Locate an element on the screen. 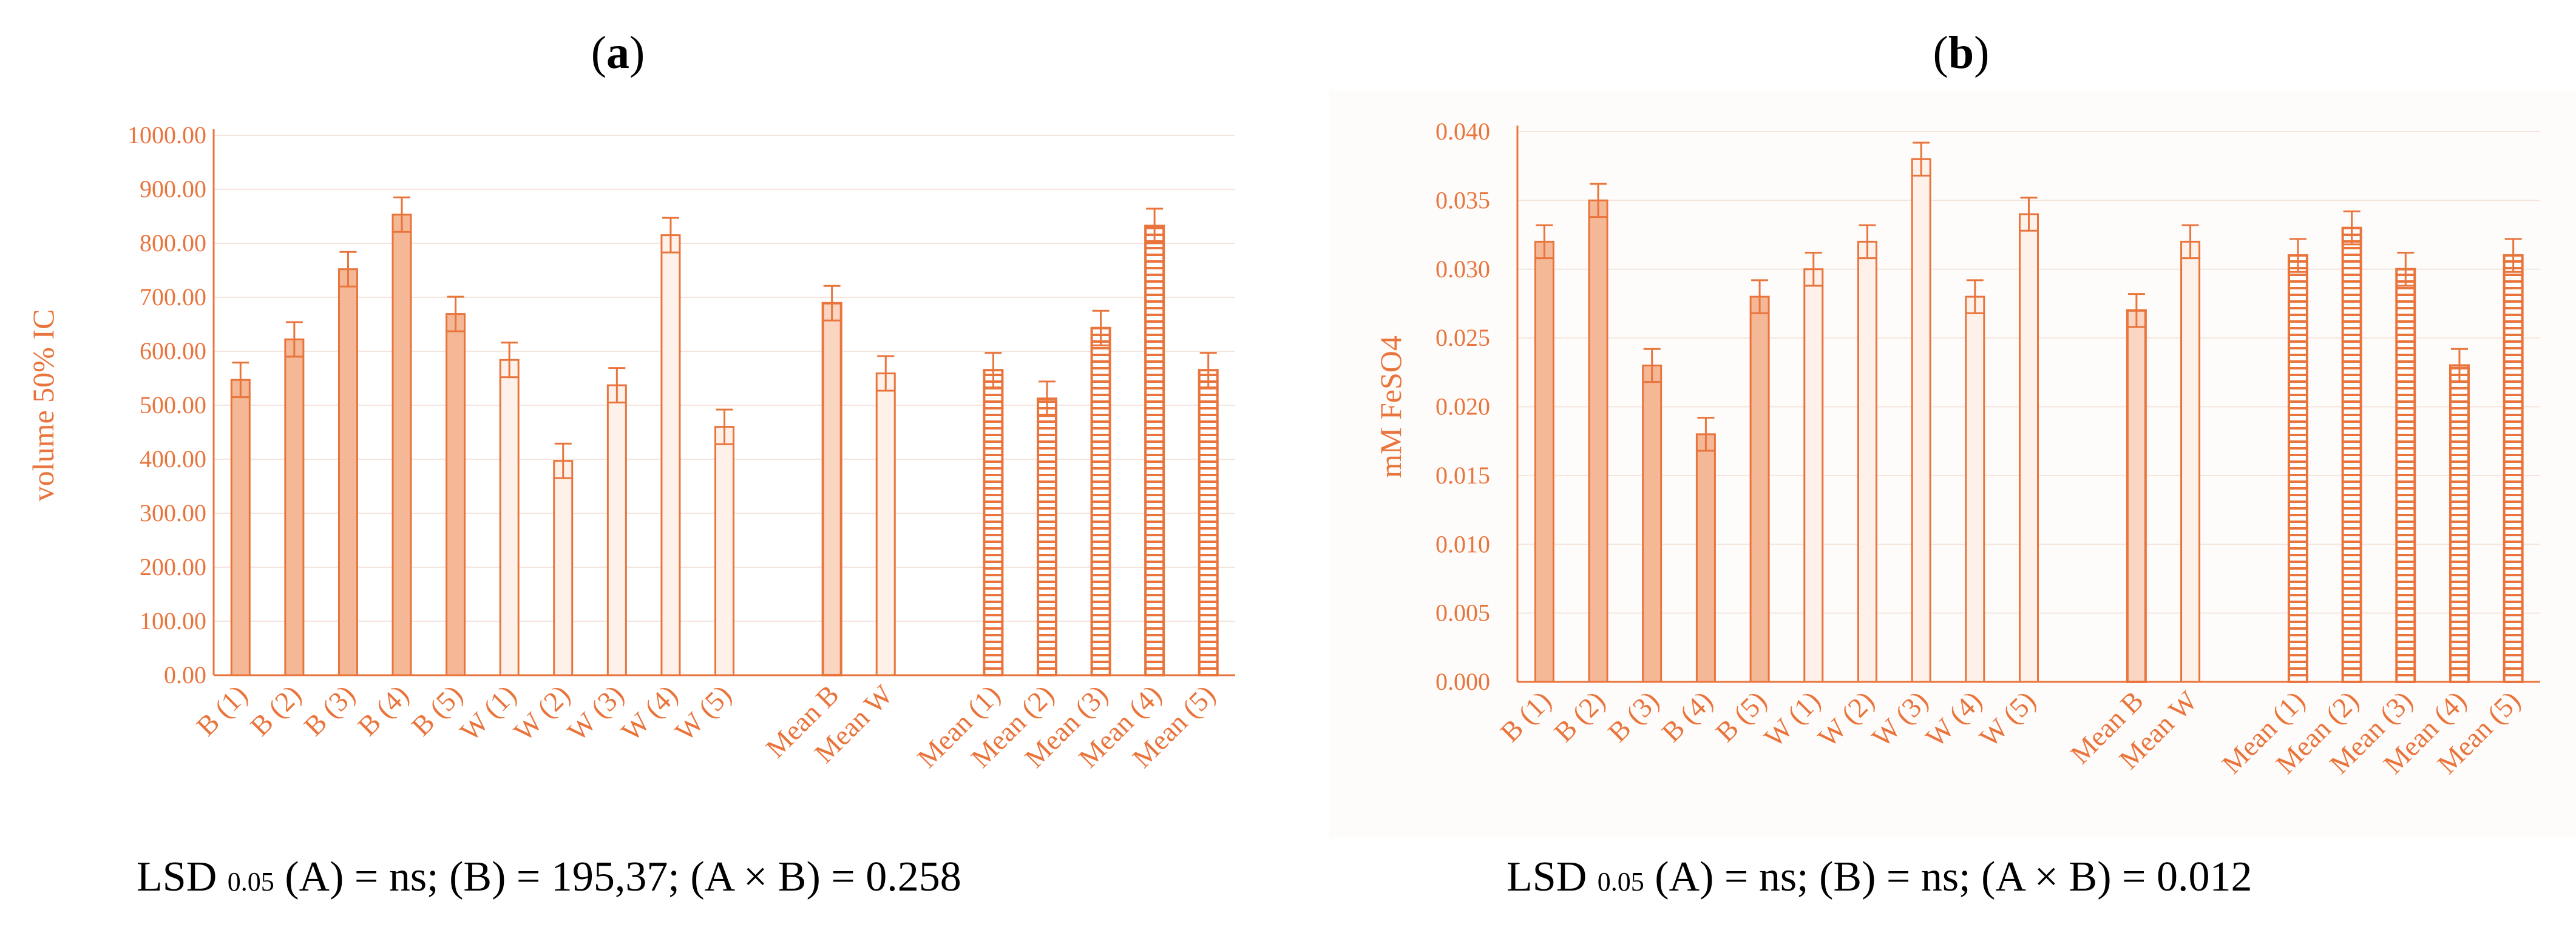  panel-a-y-tick-label: 100.00 is located at coordinates (173, 621).